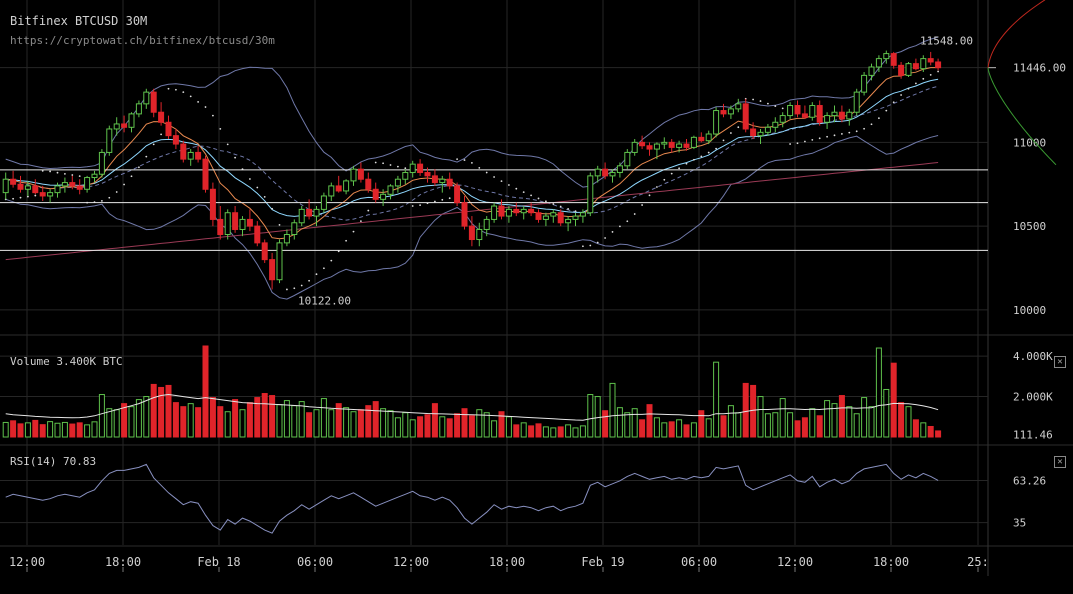 The image size is (1073, 594). What do you see at coordinates (1060, 462) in the screenshot?
I see `rsi-close-icon: ✕` at bounding box center [1060, 462].